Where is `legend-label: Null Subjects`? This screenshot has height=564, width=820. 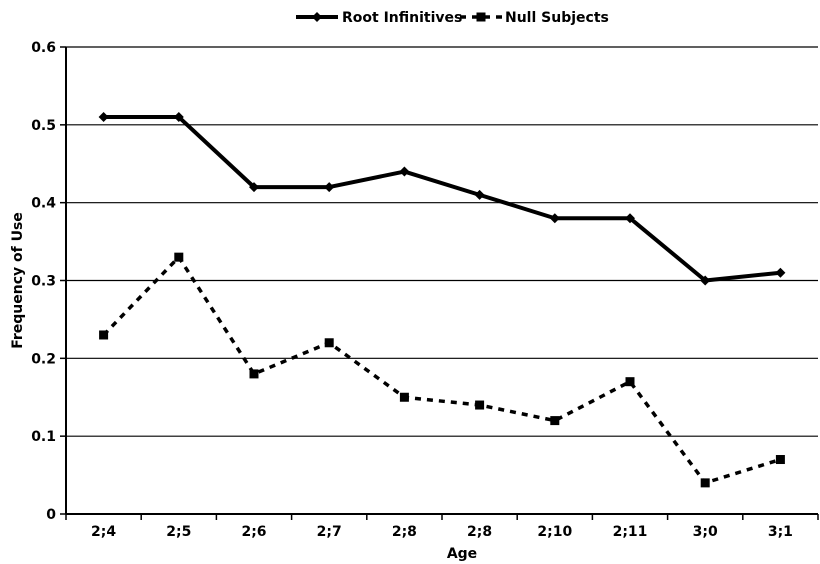
legend-label: Null Subjects is located at coordinates (557, 18).